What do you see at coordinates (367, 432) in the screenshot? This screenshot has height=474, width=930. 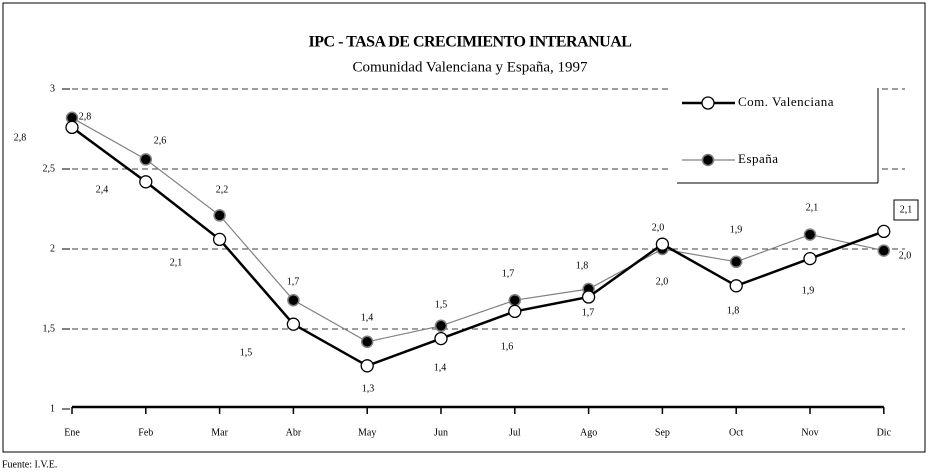 I see `x-tick-label: May` at bounding box center [367, 432].